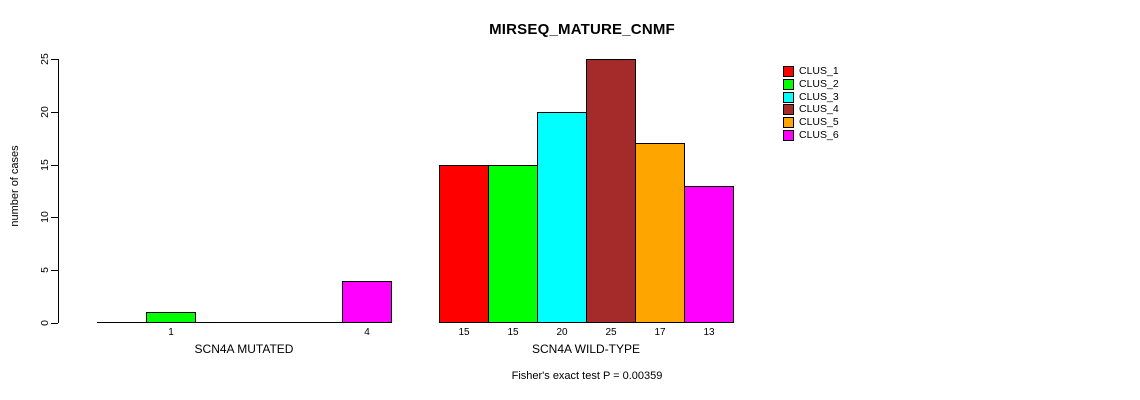  Describe the element at coordinates (819, 109) in the screenshot. I see `legend-label: CLUS_4` at that location.